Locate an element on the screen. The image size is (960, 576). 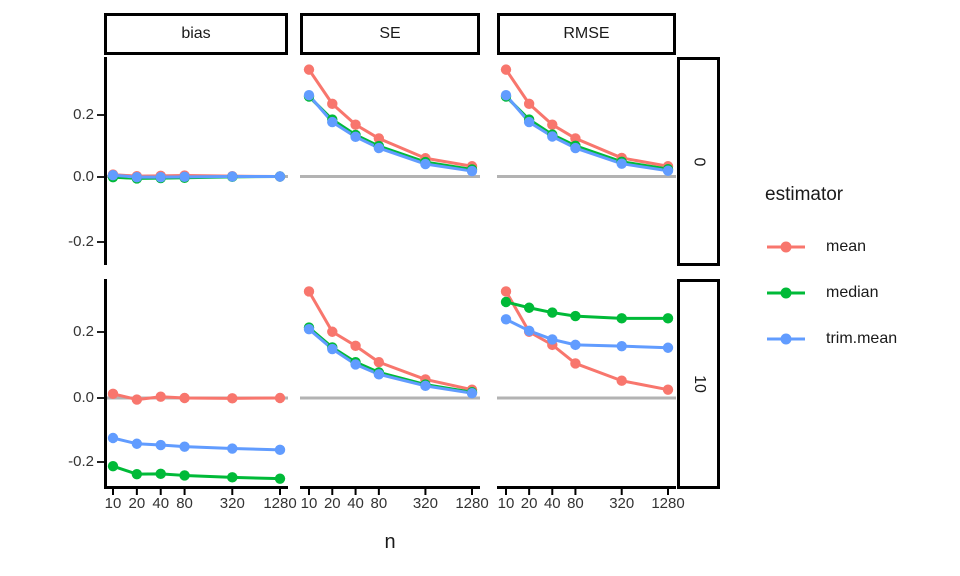
facet-row-label: 10 is located at coordinates (699, 384).